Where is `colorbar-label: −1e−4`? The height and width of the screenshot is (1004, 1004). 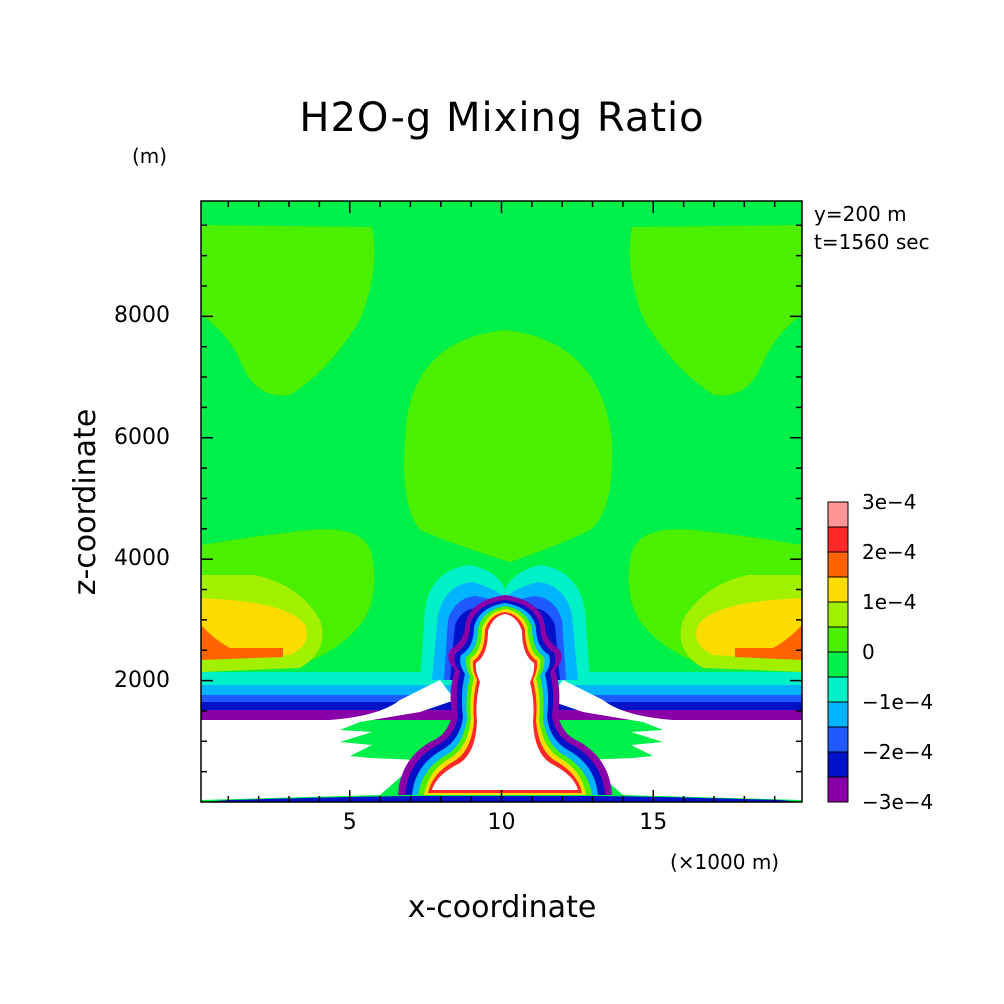 colorbar-label: −1e−4 is located at coordinates (898, 702).